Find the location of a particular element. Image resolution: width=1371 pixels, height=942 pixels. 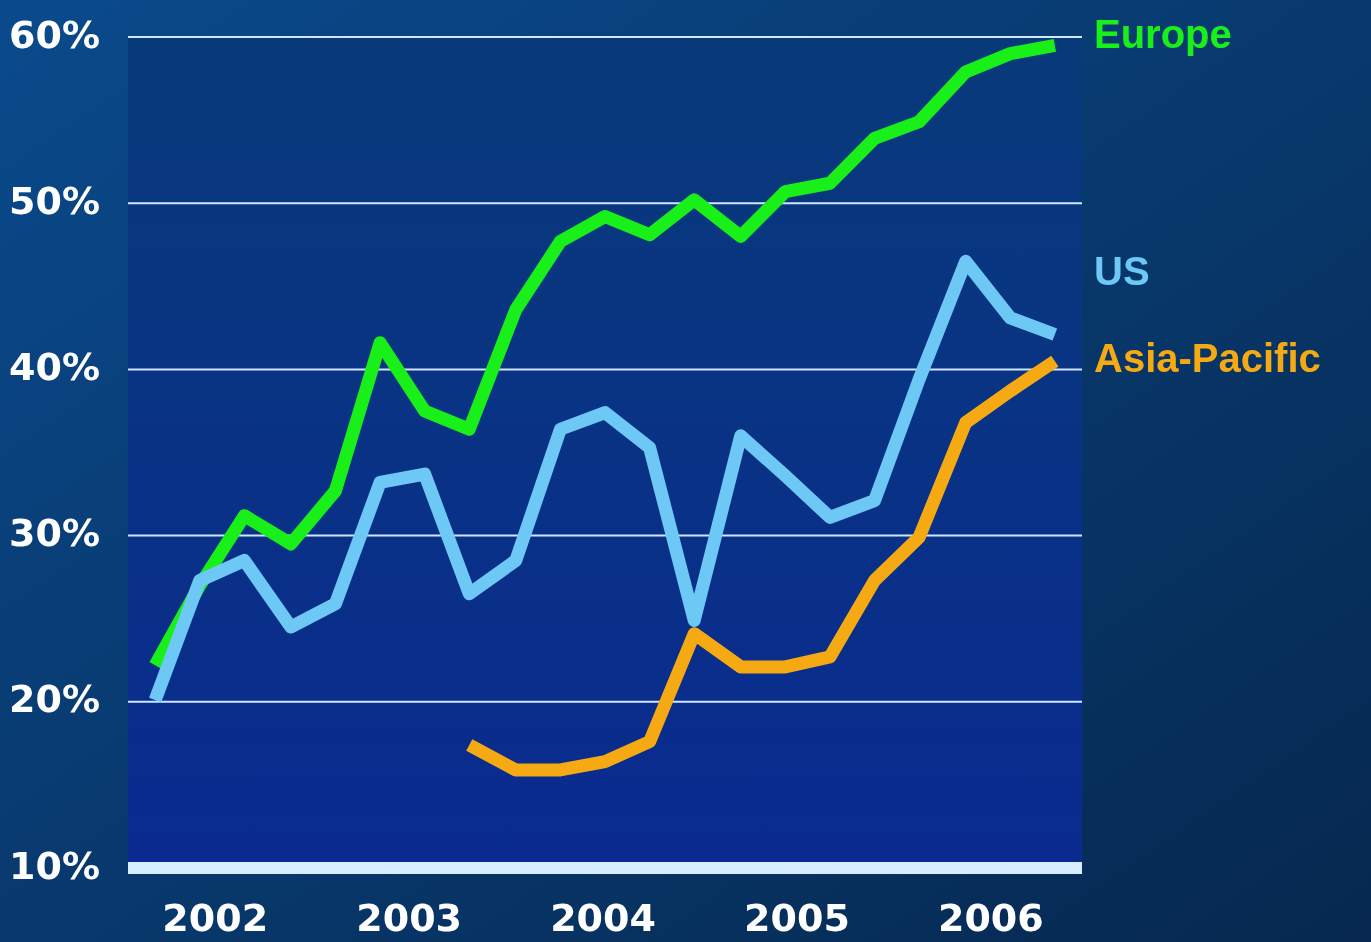

y-tick-label: 60% is located at coordinates (54, 34).